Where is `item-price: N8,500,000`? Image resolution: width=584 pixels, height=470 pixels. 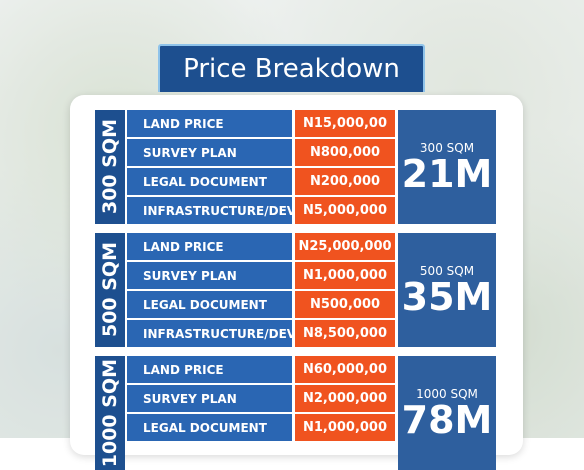 item-price: N8,500,000 is located at coordinates (345, 333).